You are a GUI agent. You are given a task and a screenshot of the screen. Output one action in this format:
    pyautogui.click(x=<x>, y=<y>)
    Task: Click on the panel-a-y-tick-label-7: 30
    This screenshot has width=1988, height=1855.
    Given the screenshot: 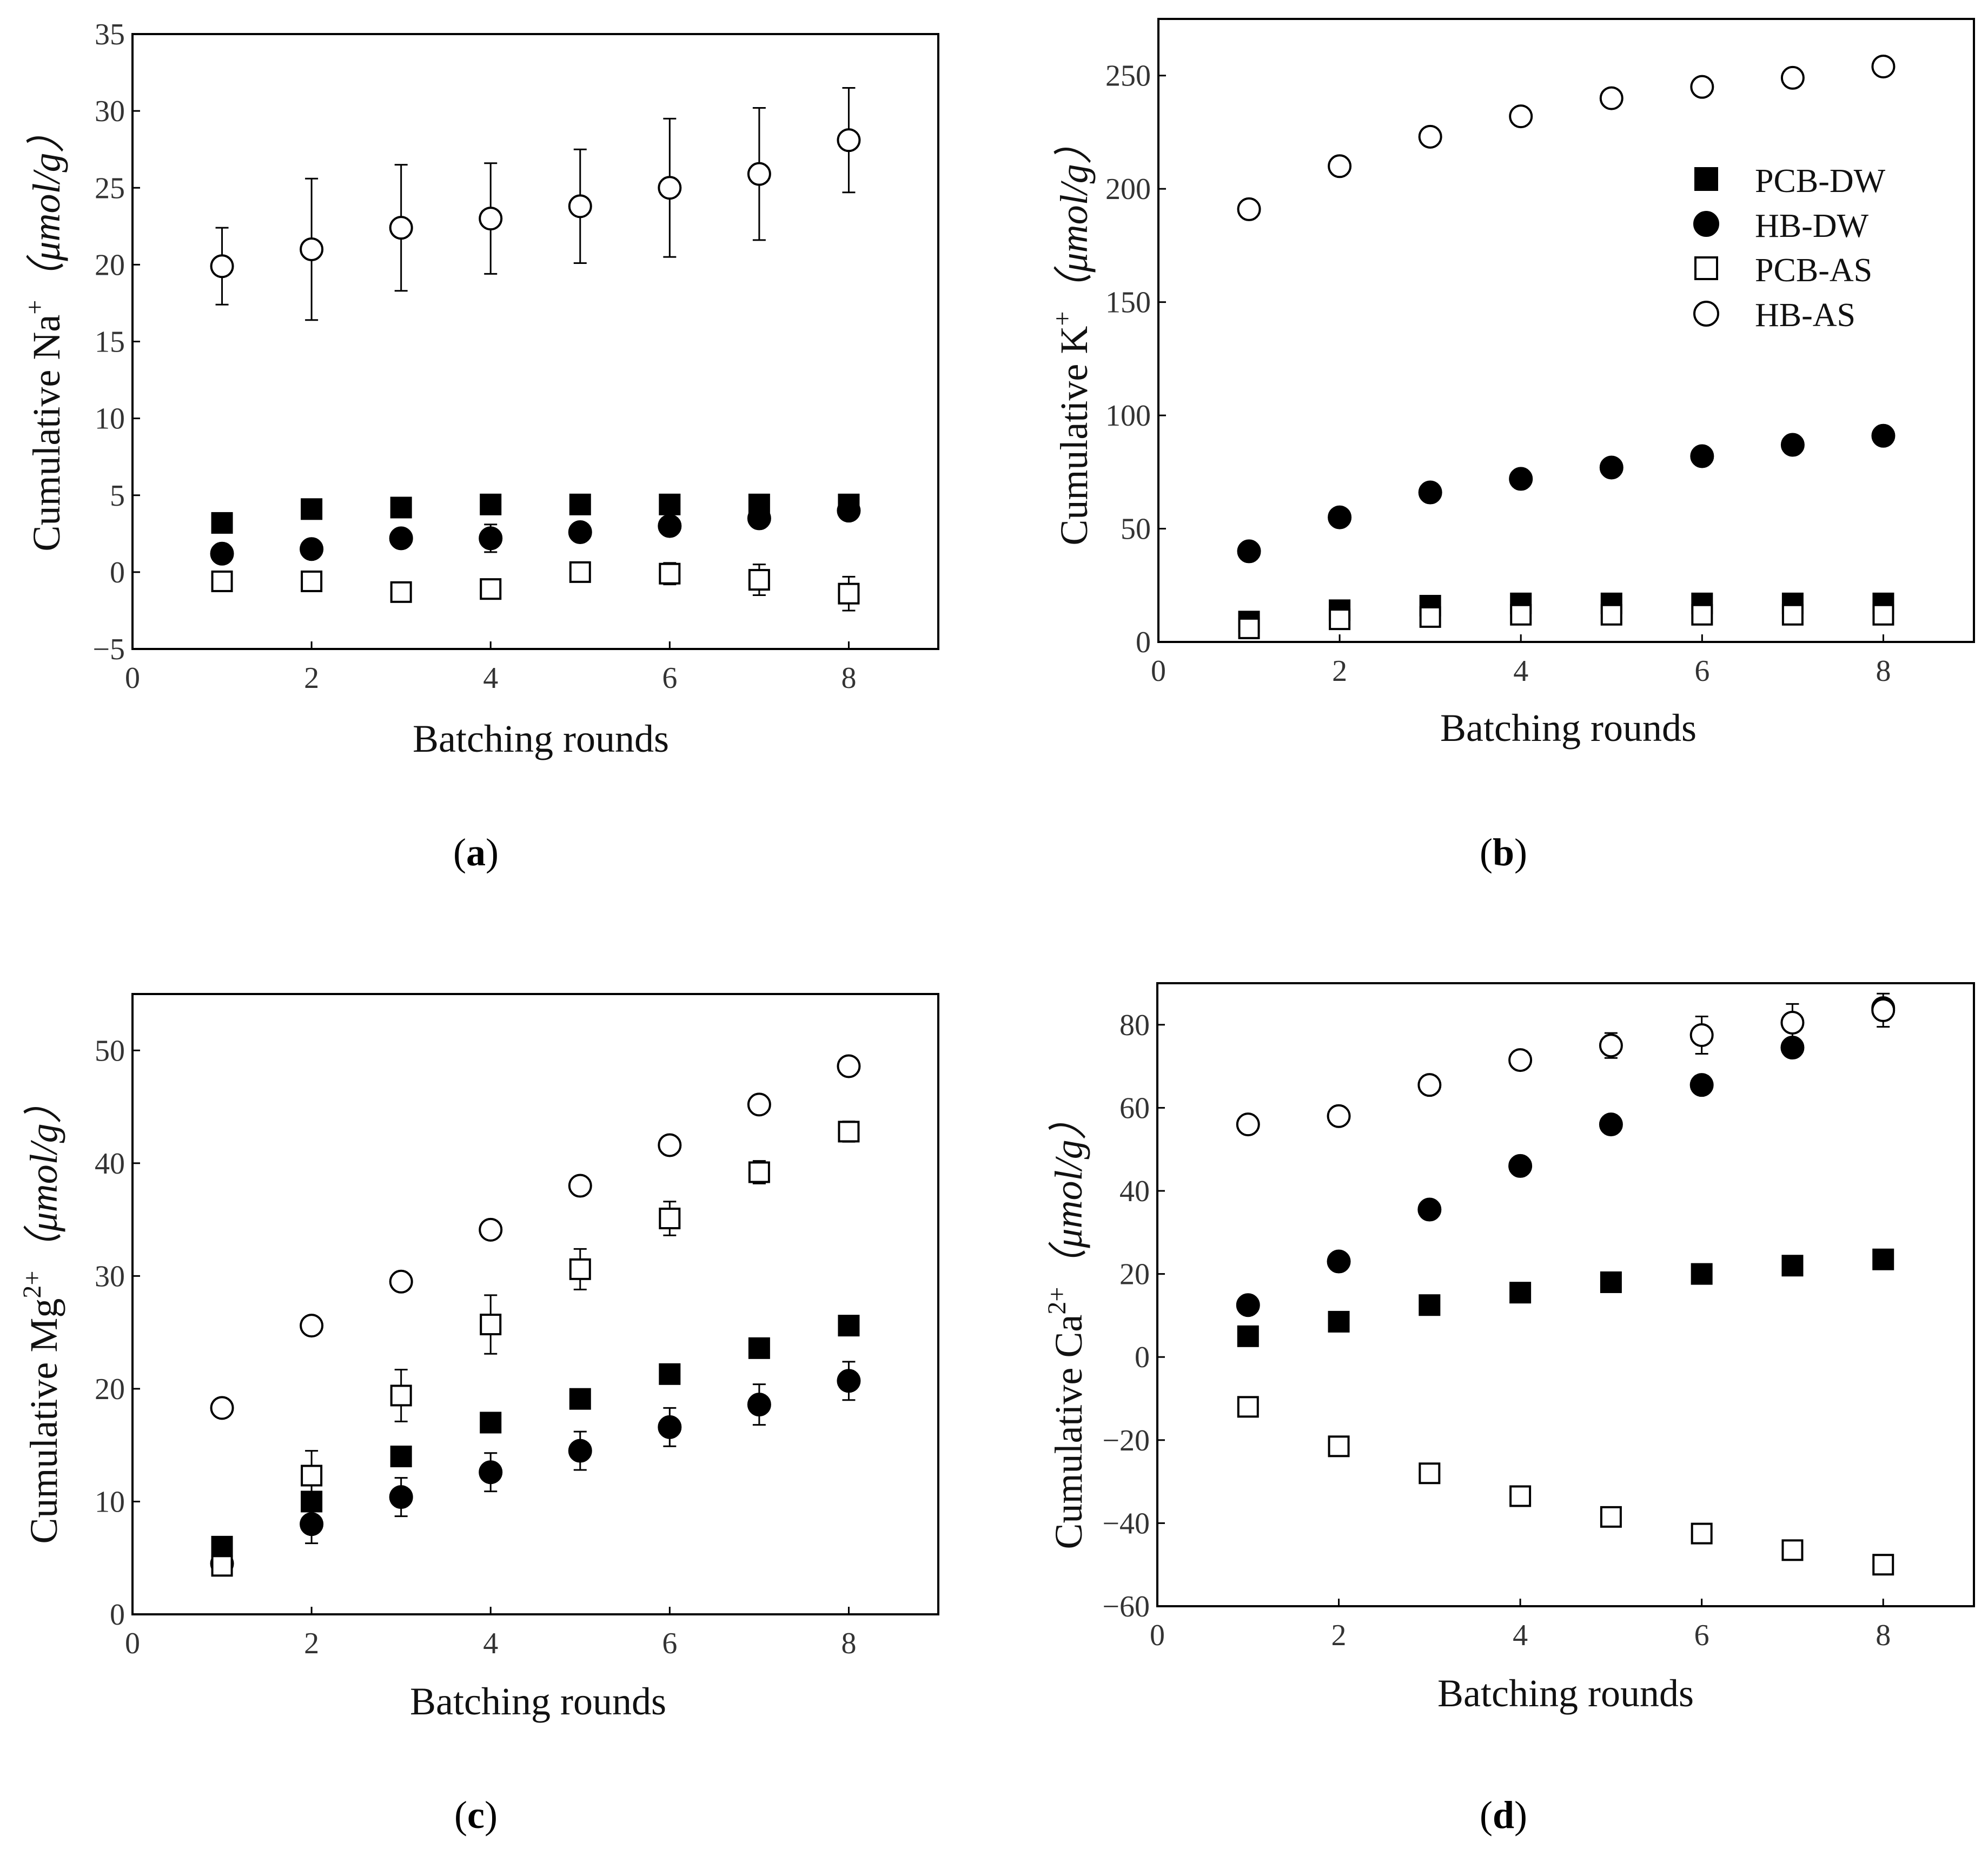 What is the action you would take?
    pyautogui.click(x=110, y=112)
    